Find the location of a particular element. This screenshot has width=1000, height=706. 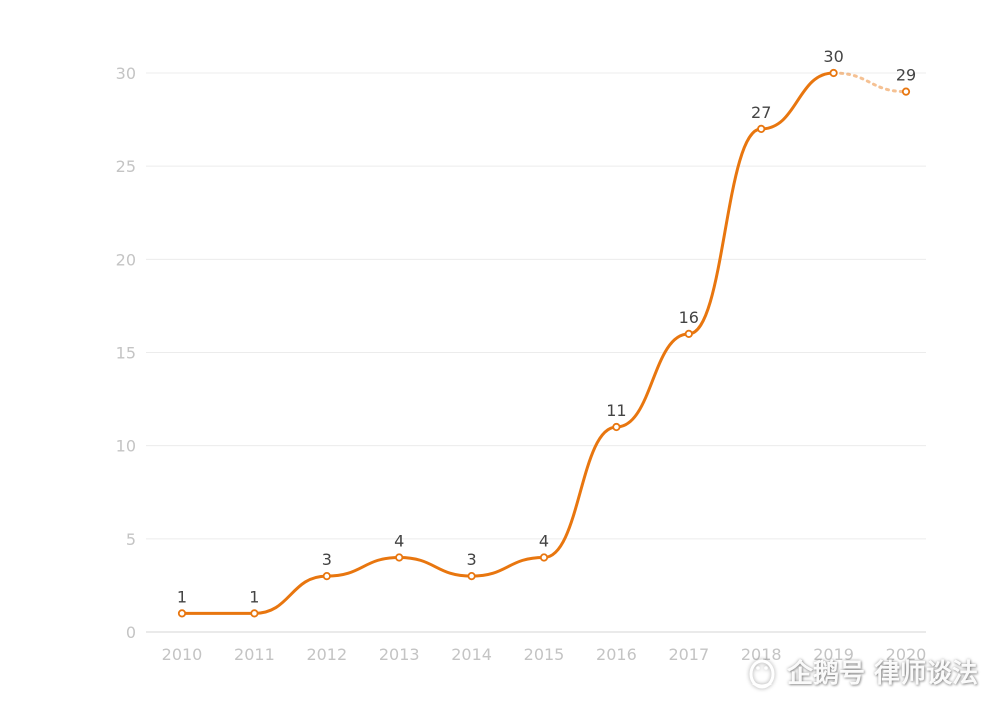

x-tick-label: 2020 is located at coordinates (906, 654).